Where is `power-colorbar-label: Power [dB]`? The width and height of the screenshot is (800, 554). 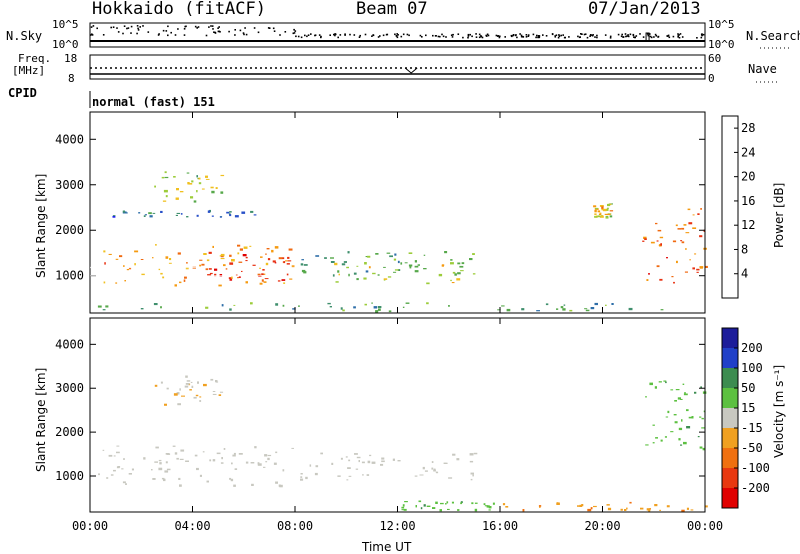
power-colorbar-label: Power [dB] is located at coordinates (779, 215).